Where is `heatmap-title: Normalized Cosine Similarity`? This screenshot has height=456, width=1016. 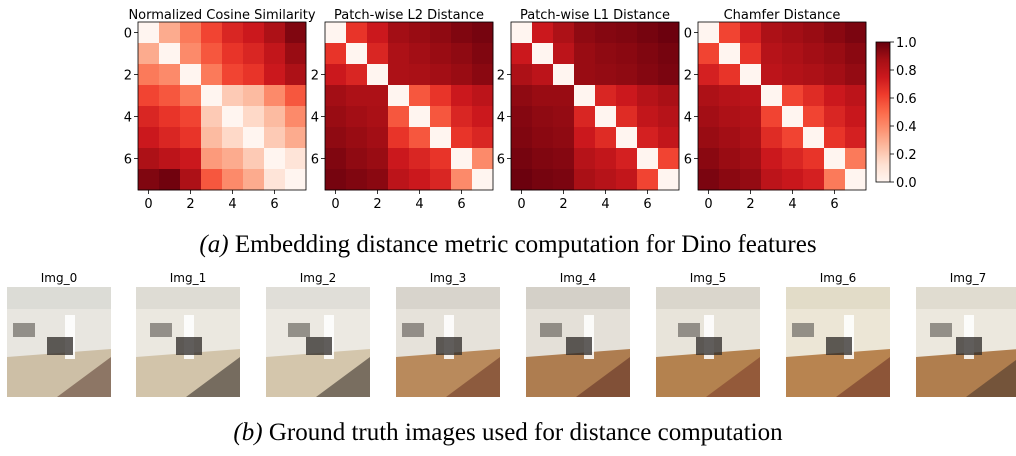
heatmap-title: Normalized Cosine Similarity is located at coordinates (221, 15).